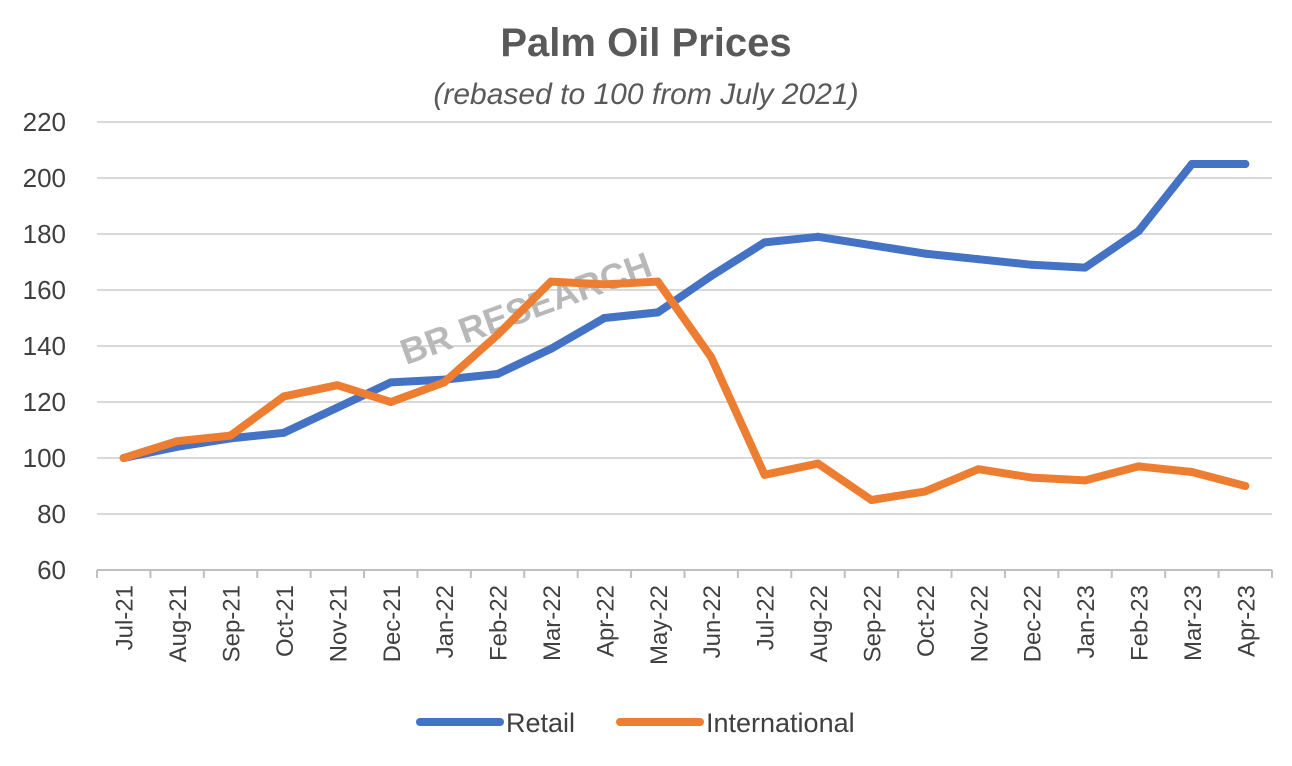 Image resolution: width=1292 pixels, height=766 pixels. Describe the element at coordinates (645, 43) in the screenshot. I see `chart-title: Palm Oil Prices` at that location.